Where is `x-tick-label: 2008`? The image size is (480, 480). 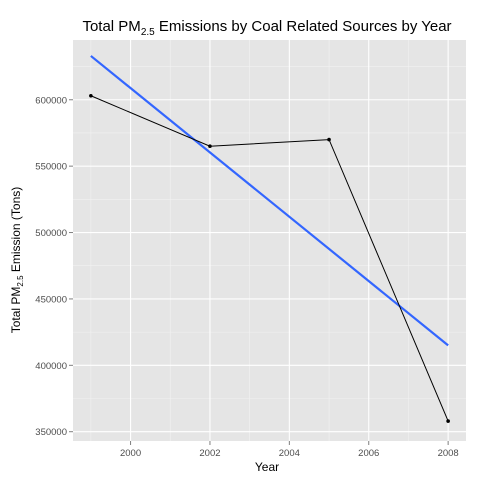 x-tick-label: 2008 is located at coordinates (448, 453).